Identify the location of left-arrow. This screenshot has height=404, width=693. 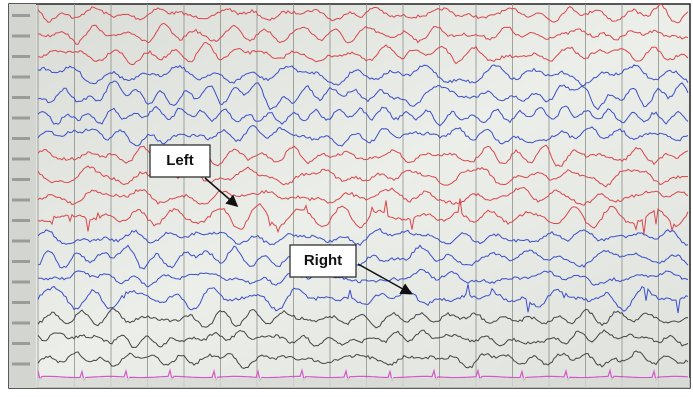
(221, 192).